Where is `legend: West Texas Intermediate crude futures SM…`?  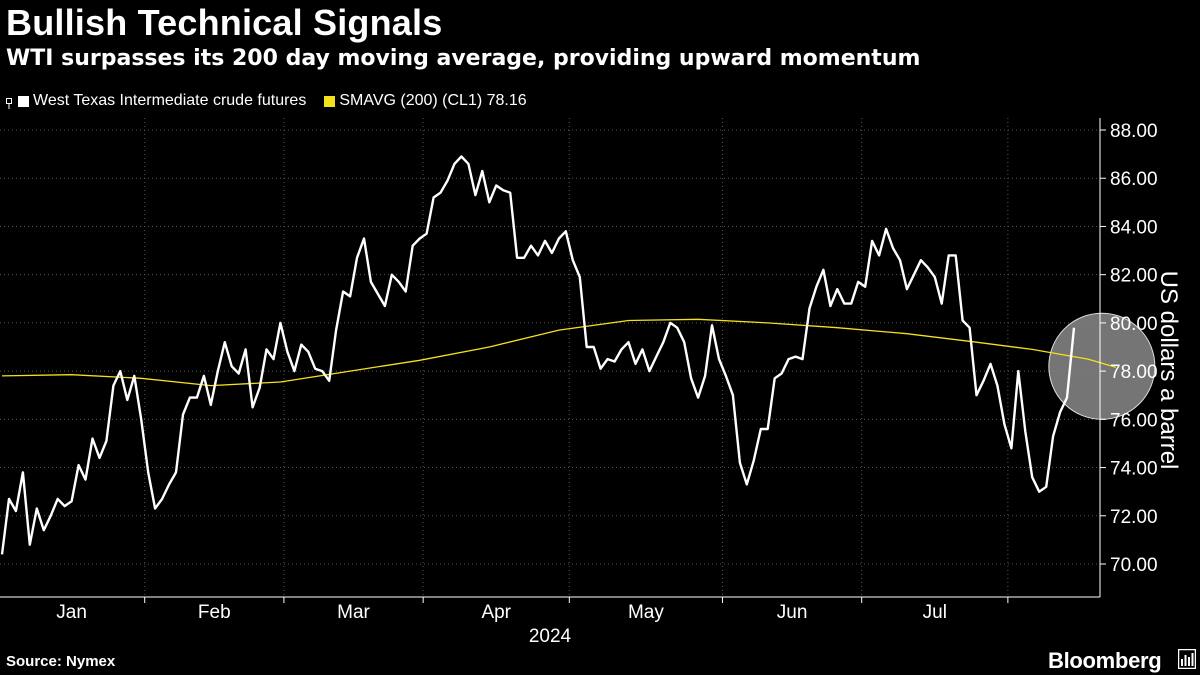 legend: West Texas Intermediate crude futures SM… is located at coordinates (266, 101).